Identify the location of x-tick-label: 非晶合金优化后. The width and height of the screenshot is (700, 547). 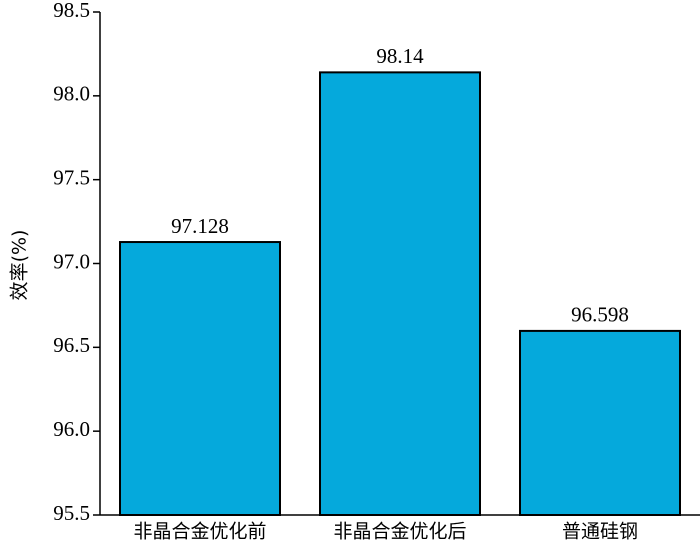
(399, 532).